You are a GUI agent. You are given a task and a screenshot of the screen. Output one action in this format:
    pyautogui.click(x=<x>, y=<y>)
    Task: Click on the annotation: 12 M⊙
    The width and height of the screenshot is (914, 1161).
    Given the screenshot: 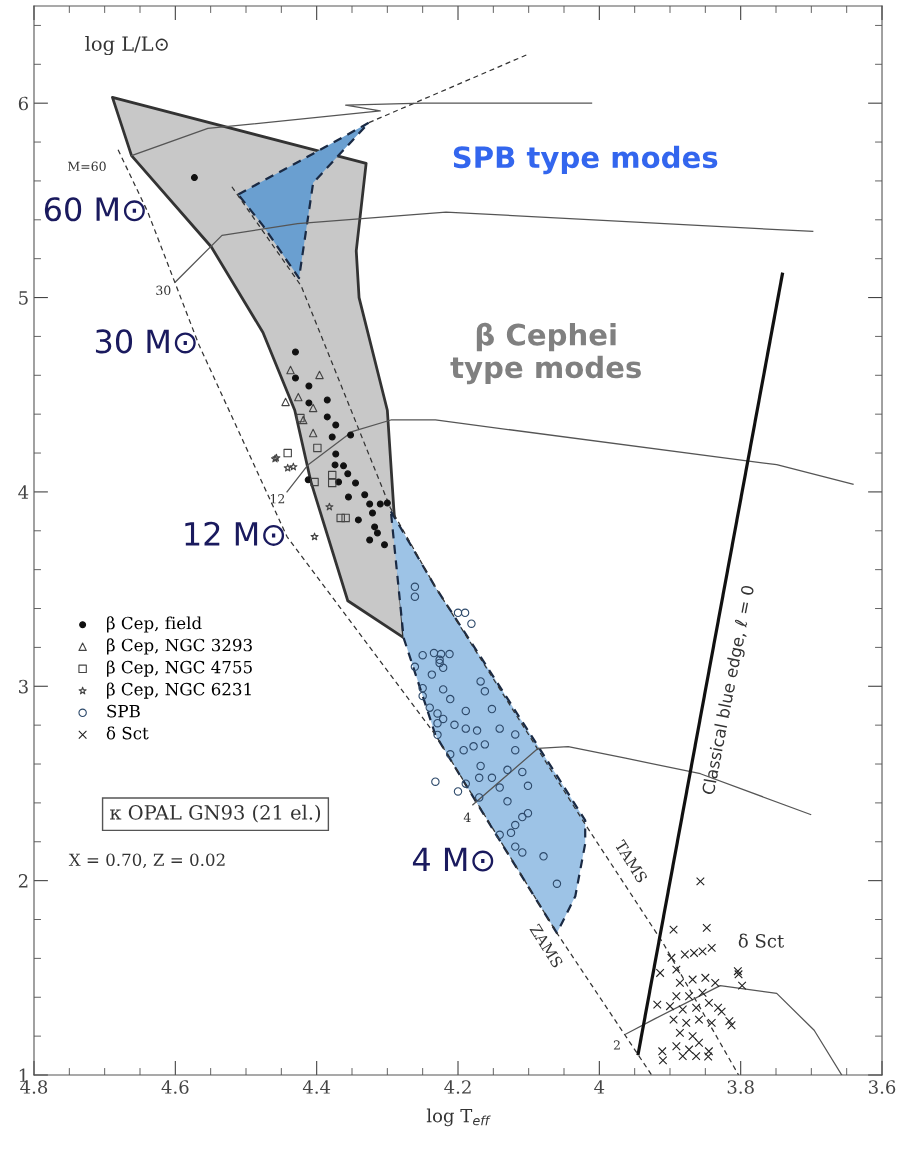 What is the action you would take?
    pyautogui.click(x=235, y=533)
    